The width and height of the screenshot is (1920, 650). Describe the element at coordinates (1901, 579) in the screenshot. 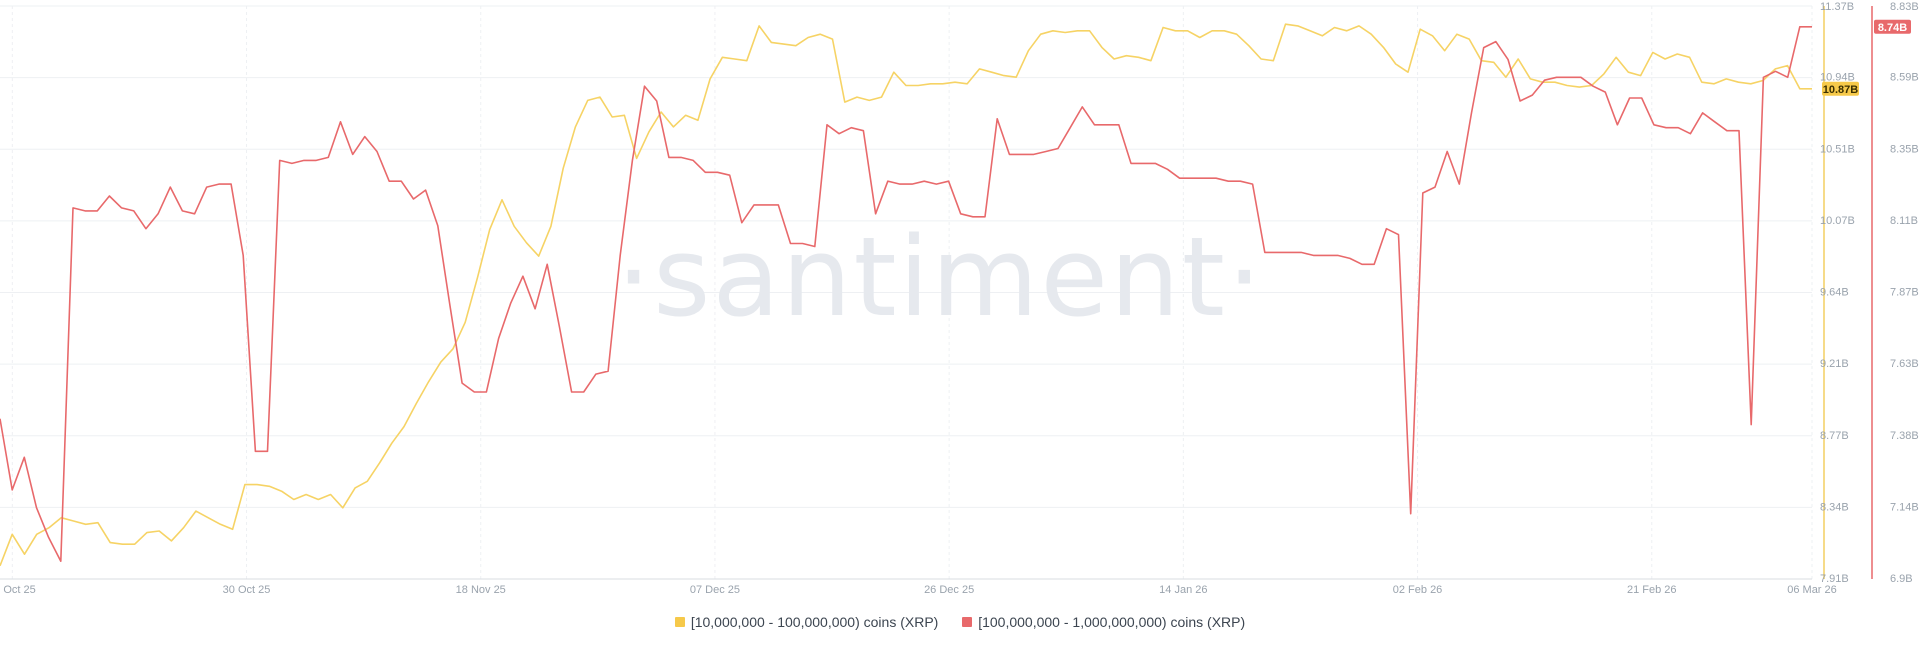

I see `right-tick-label: 6.9B` at that location.